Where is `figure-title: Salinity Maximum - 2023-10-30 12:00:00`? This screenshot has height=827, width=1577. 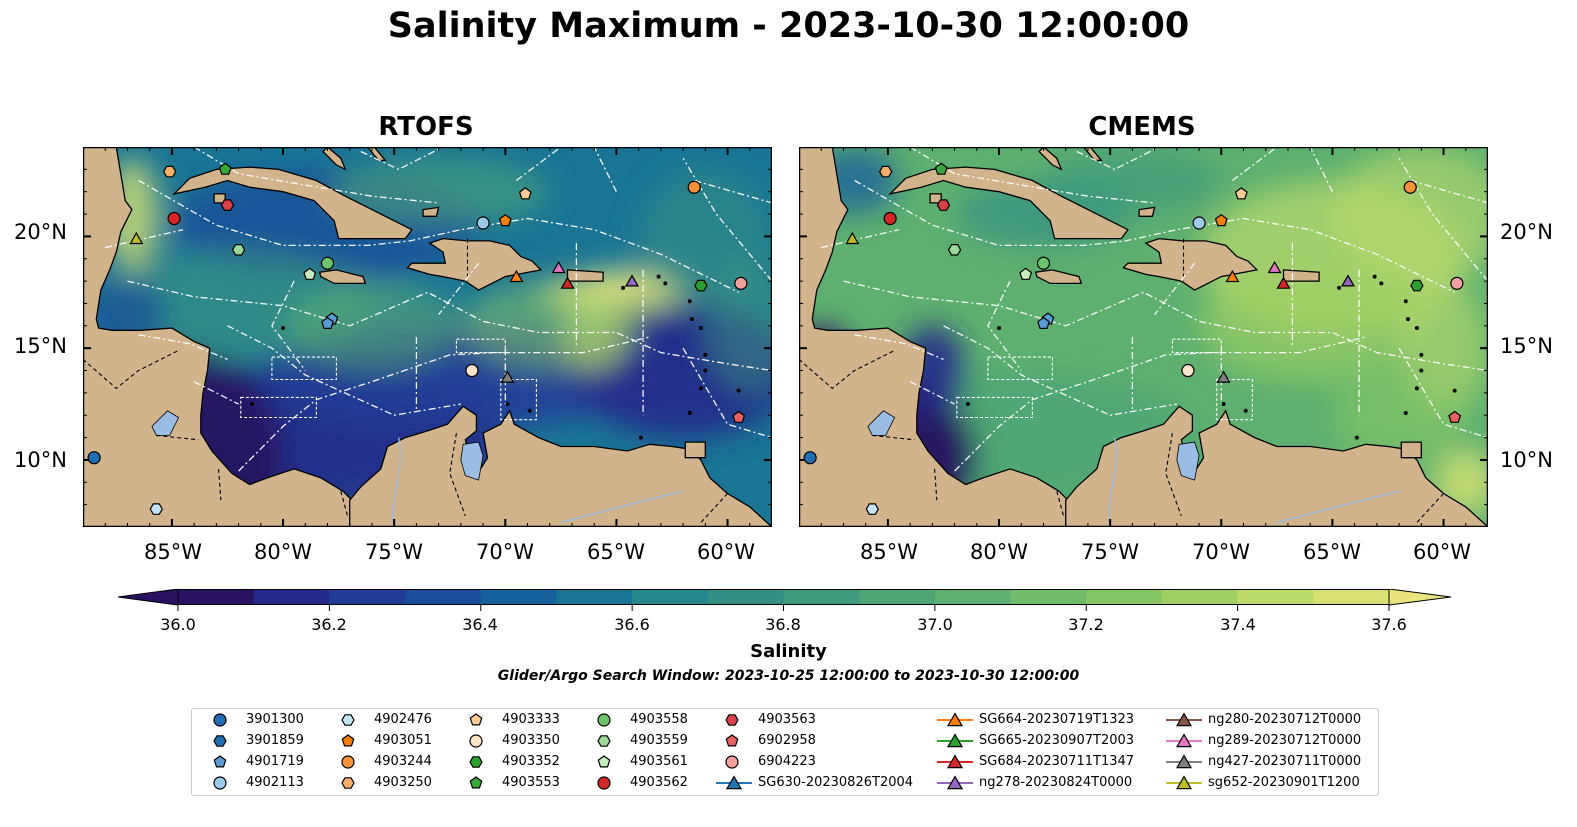
figure-title: Salinity Maximum - 2023-10-30 12:00:00 is located at coordinates (788, 26).